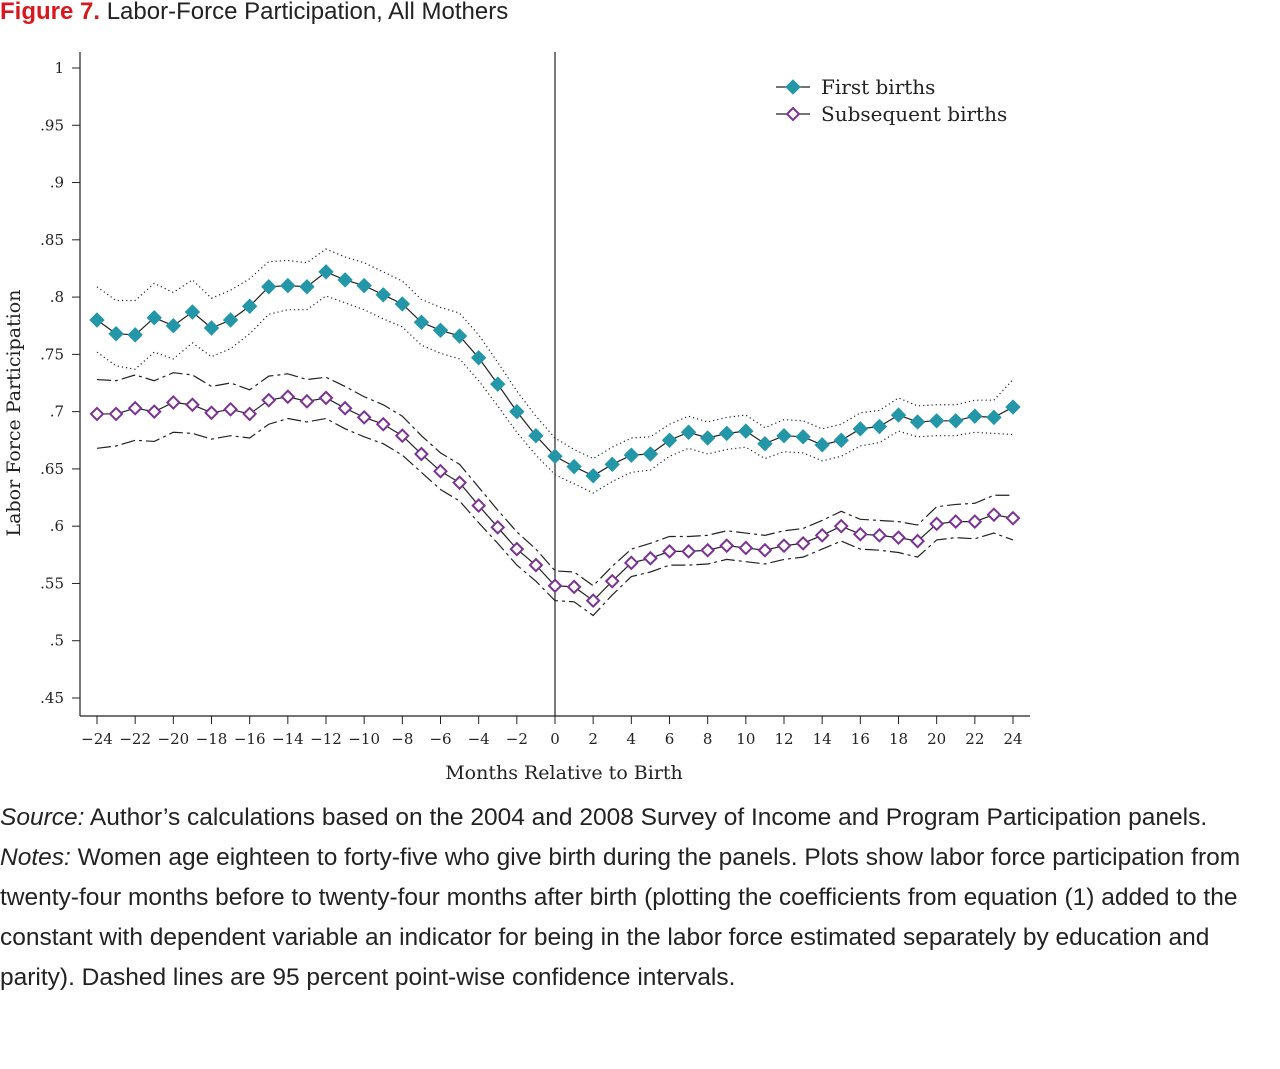 The width and height of the screenshot is (1280, 1069). I want to click on x-tick-label: −10, so click(364, 739).